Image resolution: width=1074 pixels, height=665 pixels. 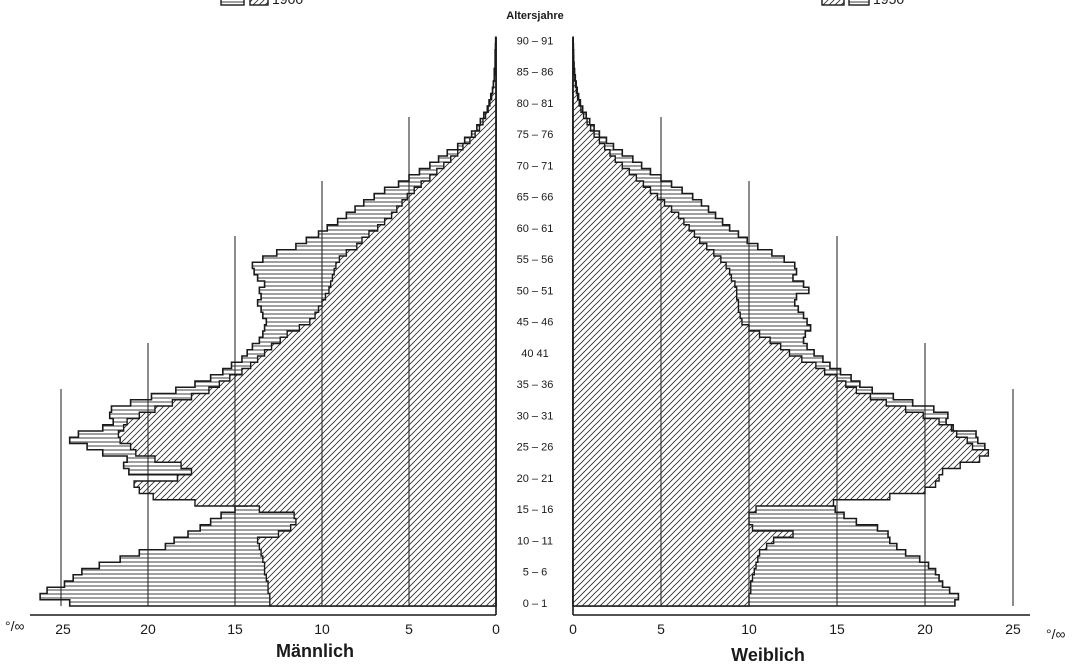 What do you see at coordinates (535, 166) in the screenshot?
I see `age-label: 70 – 71` at bounding box center [535, 166].